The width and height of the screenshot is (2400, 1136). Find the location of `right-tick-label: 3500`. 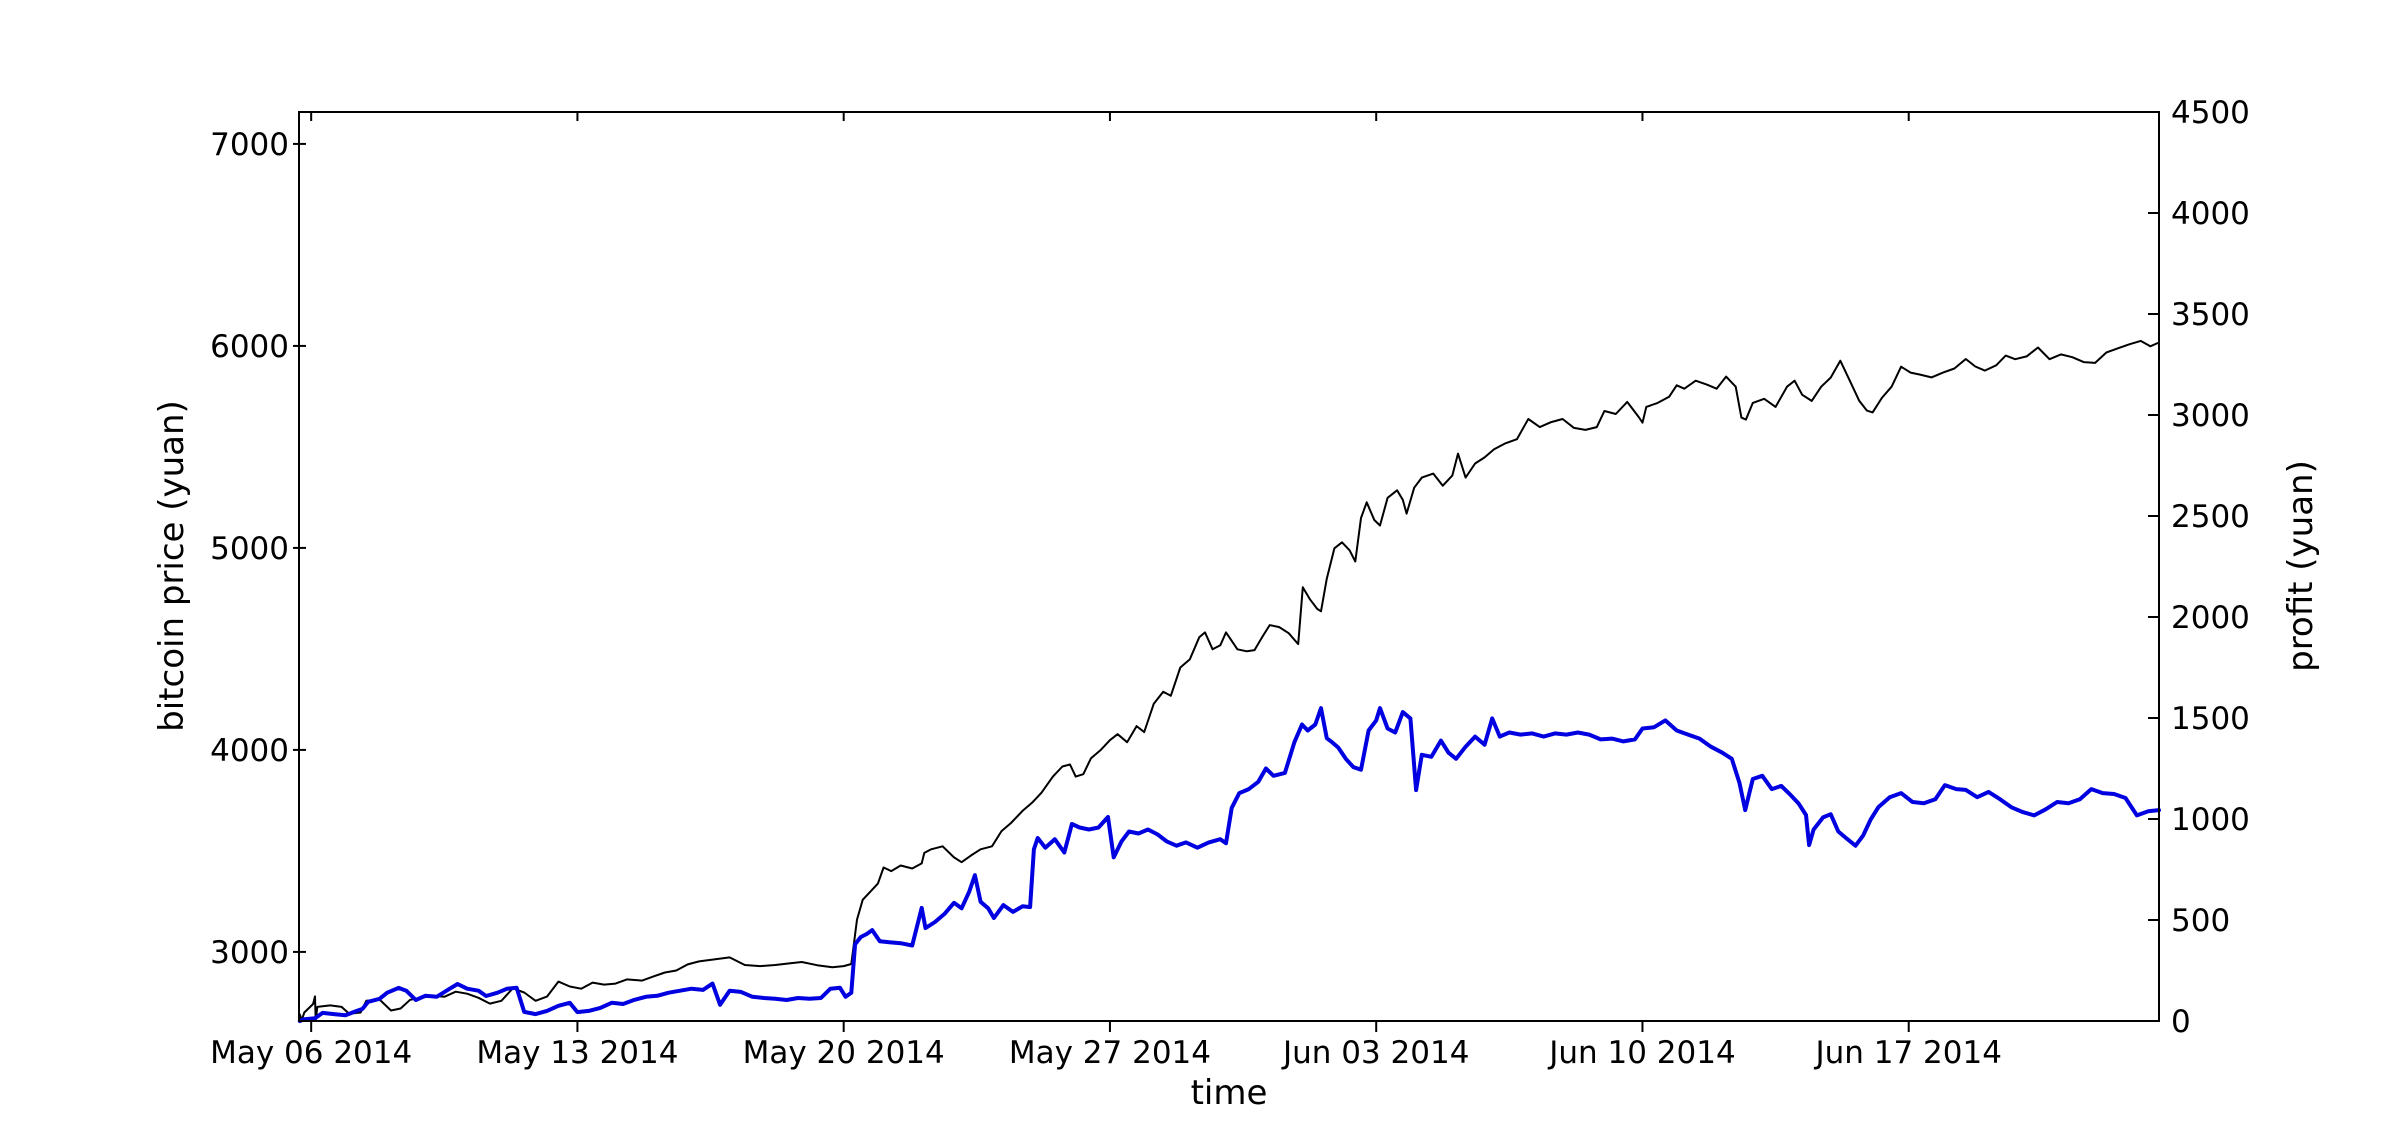

right-tick-label: 3500 is located at coordinates (2210, 315).